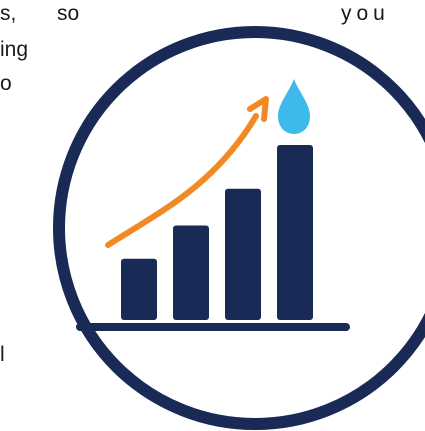  I want to click on text-fragment: o, so click(6, 83).